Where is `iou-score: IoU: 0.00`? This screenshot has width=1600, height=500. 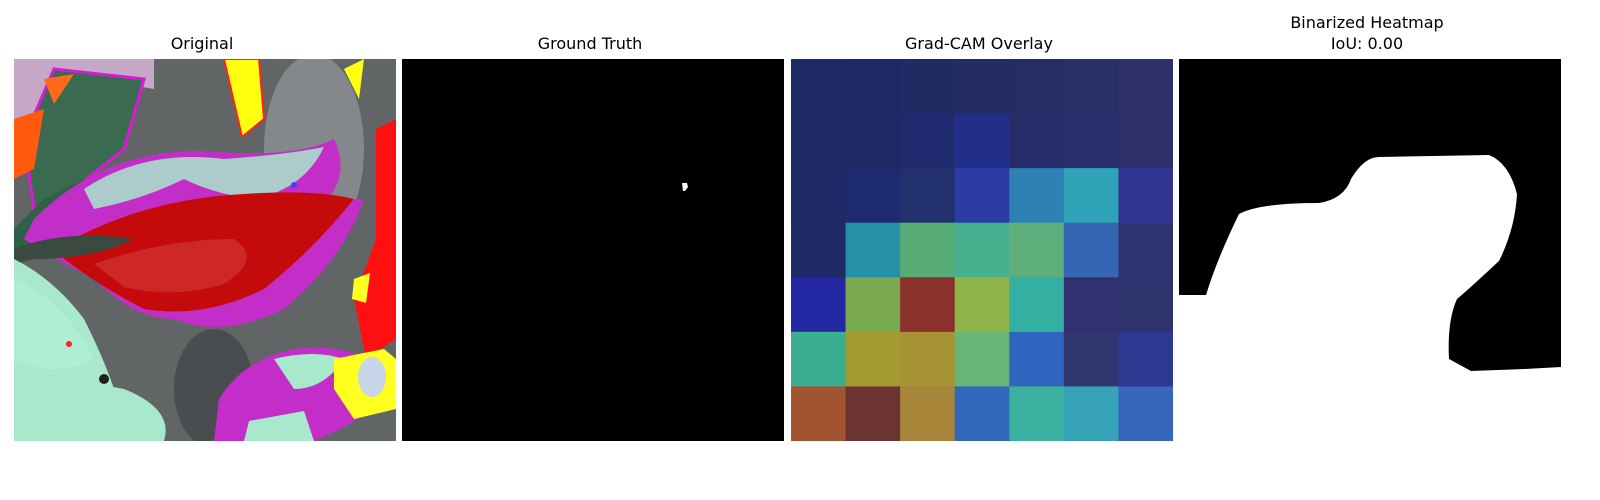 iou-score: IoU: 0.00 is located at coordinates (1367, 43).